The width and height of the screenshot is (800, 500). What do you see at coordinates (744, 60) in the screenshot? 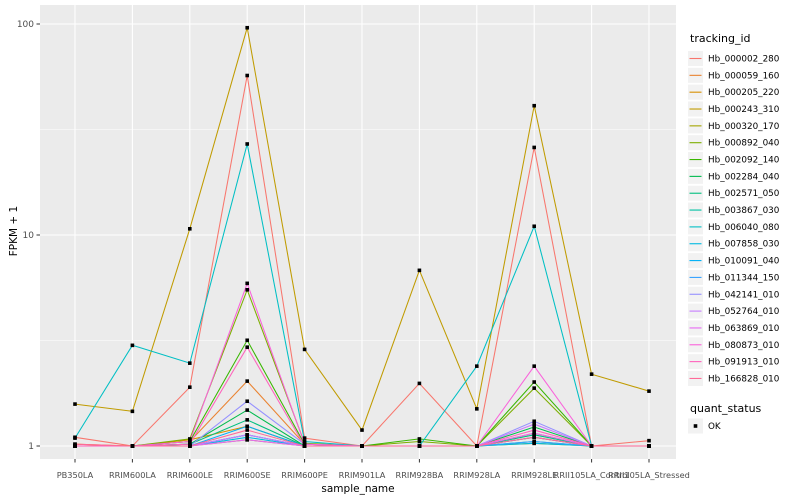
I see `legend-item-label: Hb_000002_280` at bounding box center [744, 60].